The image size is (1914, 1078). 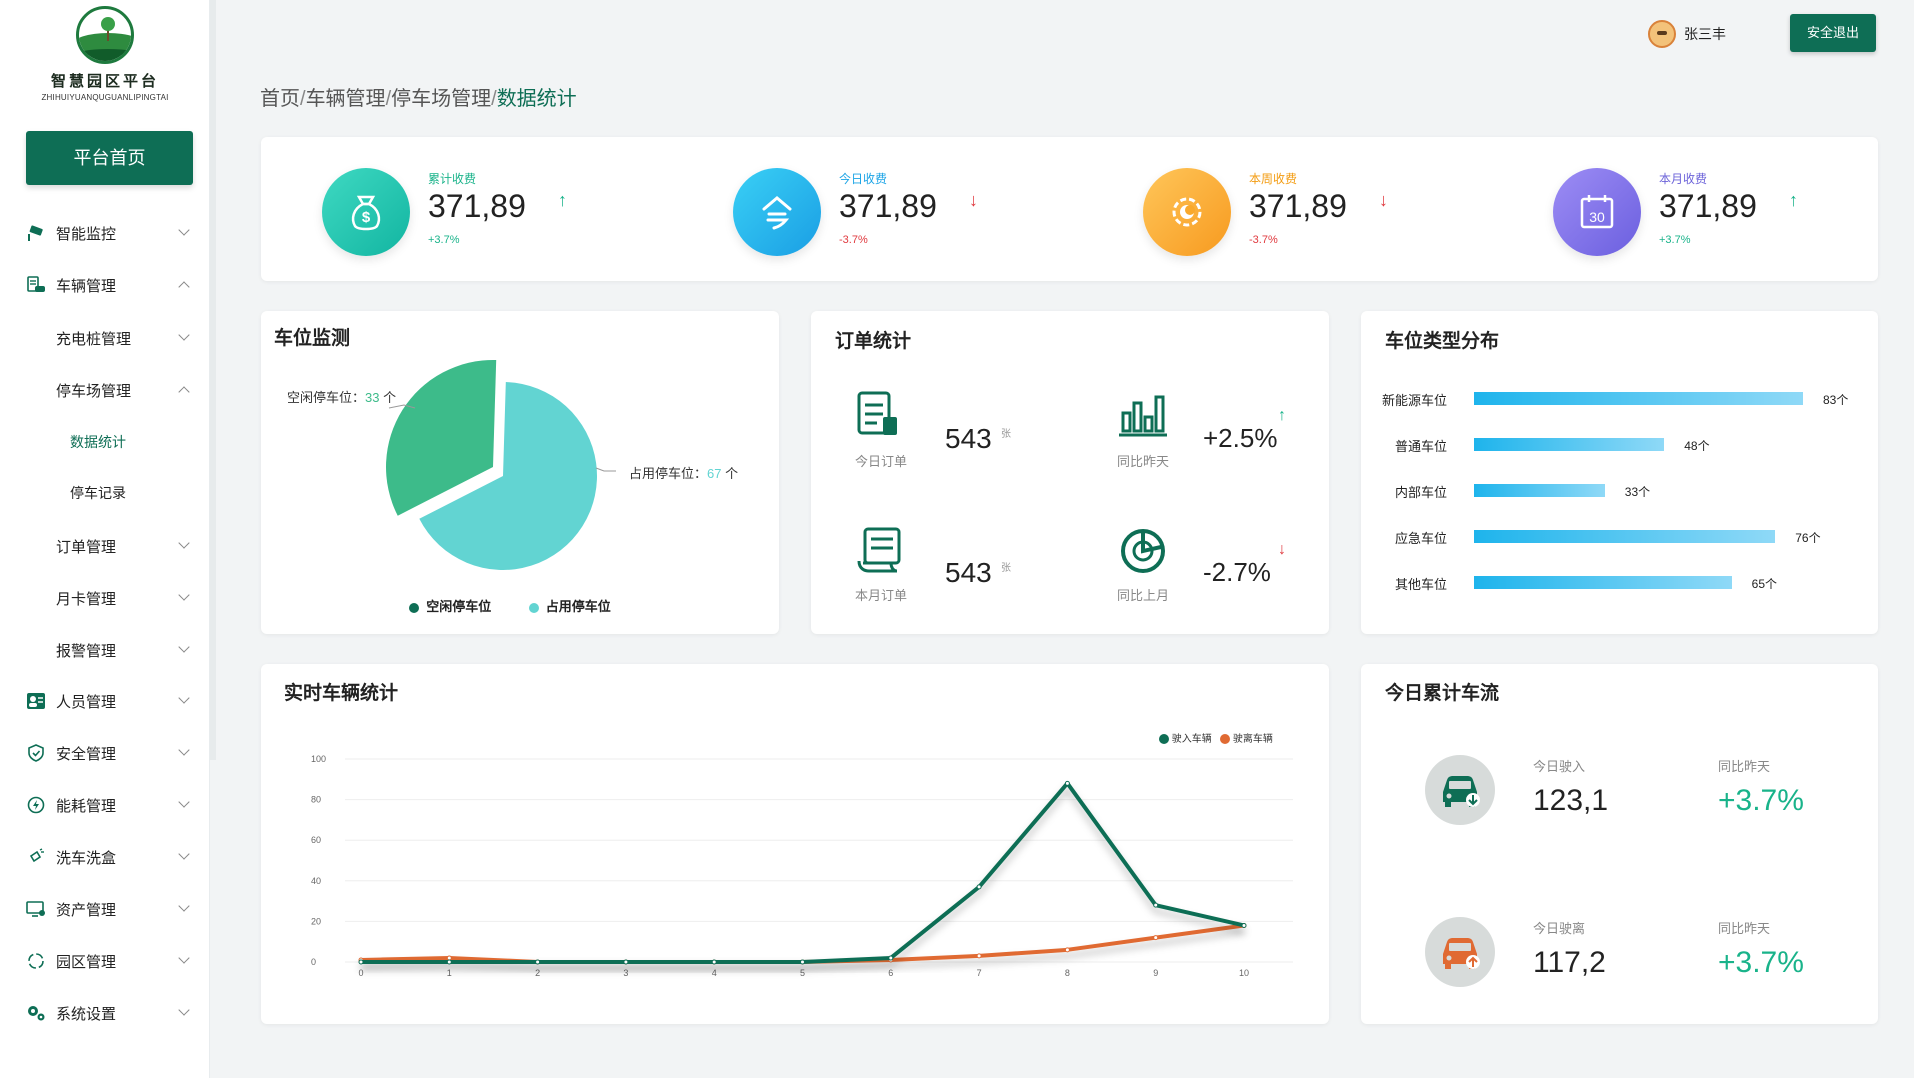 What do you see at coordinates (578, 606) in the screenshot?
I see `legend-occupied-label: 占用停车位` at bounding box center [578, 606].